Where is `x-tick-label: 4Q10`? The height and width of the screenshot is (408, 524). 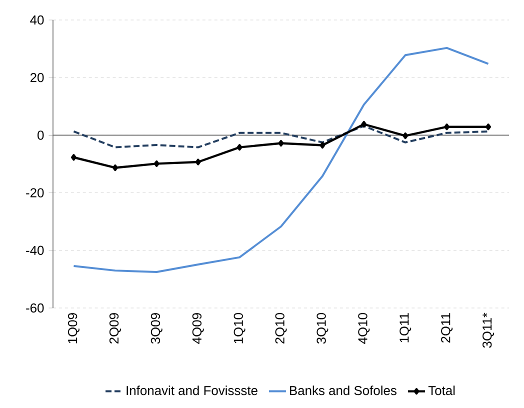 x-tick-label: 4Q10 is located at coordinates (364, 328).